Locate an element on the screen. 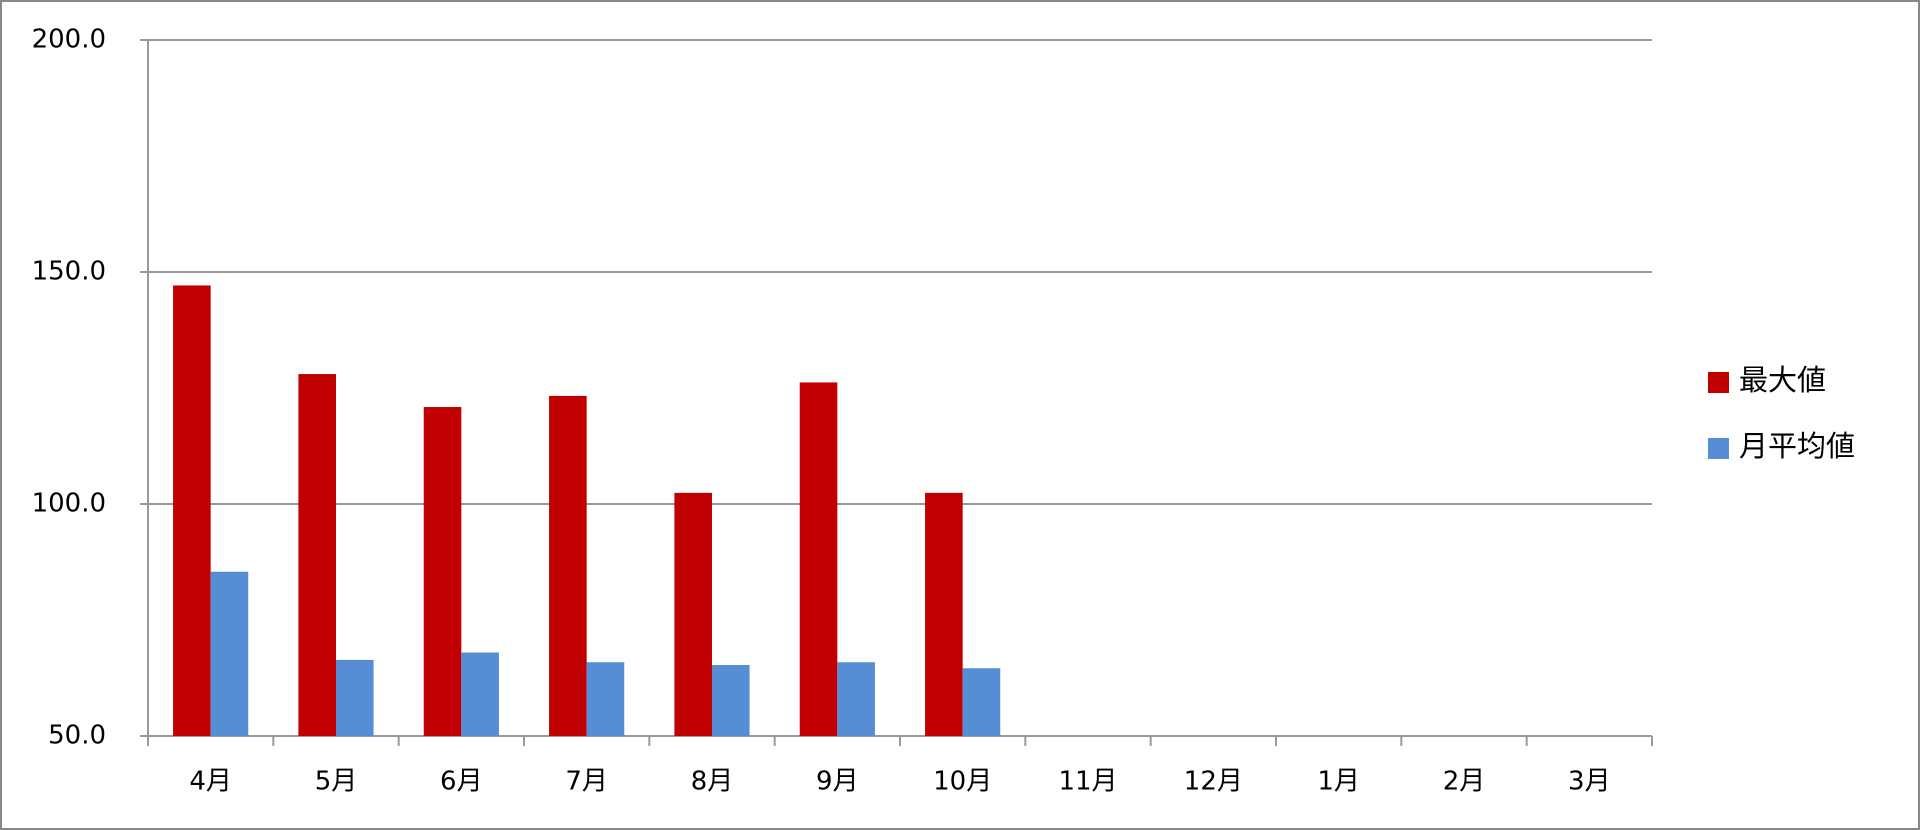 This screenshot has height=830, width=1920. x-tick-label: 4月 is located at coordinates (210, 782).